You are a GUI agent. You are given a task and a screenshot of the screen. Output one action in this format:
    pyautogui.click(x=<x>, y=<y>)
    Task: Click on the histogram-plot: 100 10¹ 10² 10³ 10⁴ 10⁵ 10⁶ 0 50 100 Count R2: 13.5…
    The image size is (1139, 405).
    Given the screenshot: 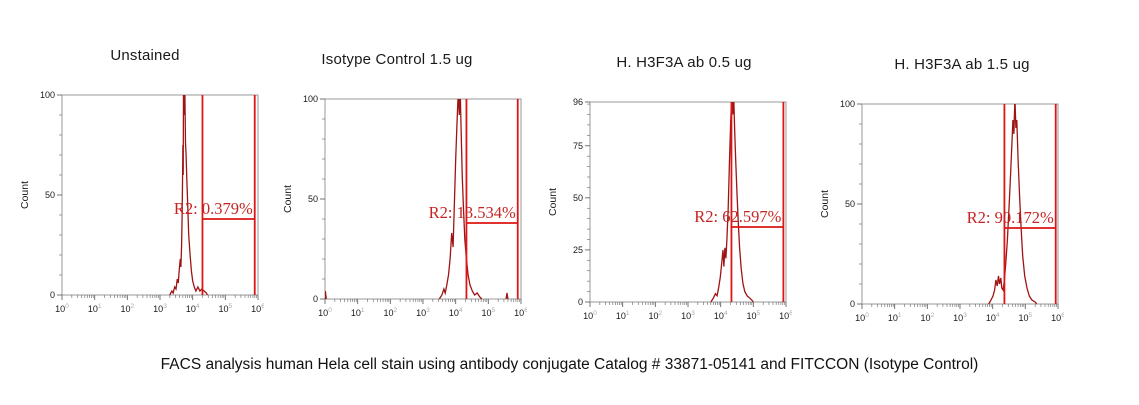 What is the action you would take?
    pyautogui.click(x=404, y=206)
    